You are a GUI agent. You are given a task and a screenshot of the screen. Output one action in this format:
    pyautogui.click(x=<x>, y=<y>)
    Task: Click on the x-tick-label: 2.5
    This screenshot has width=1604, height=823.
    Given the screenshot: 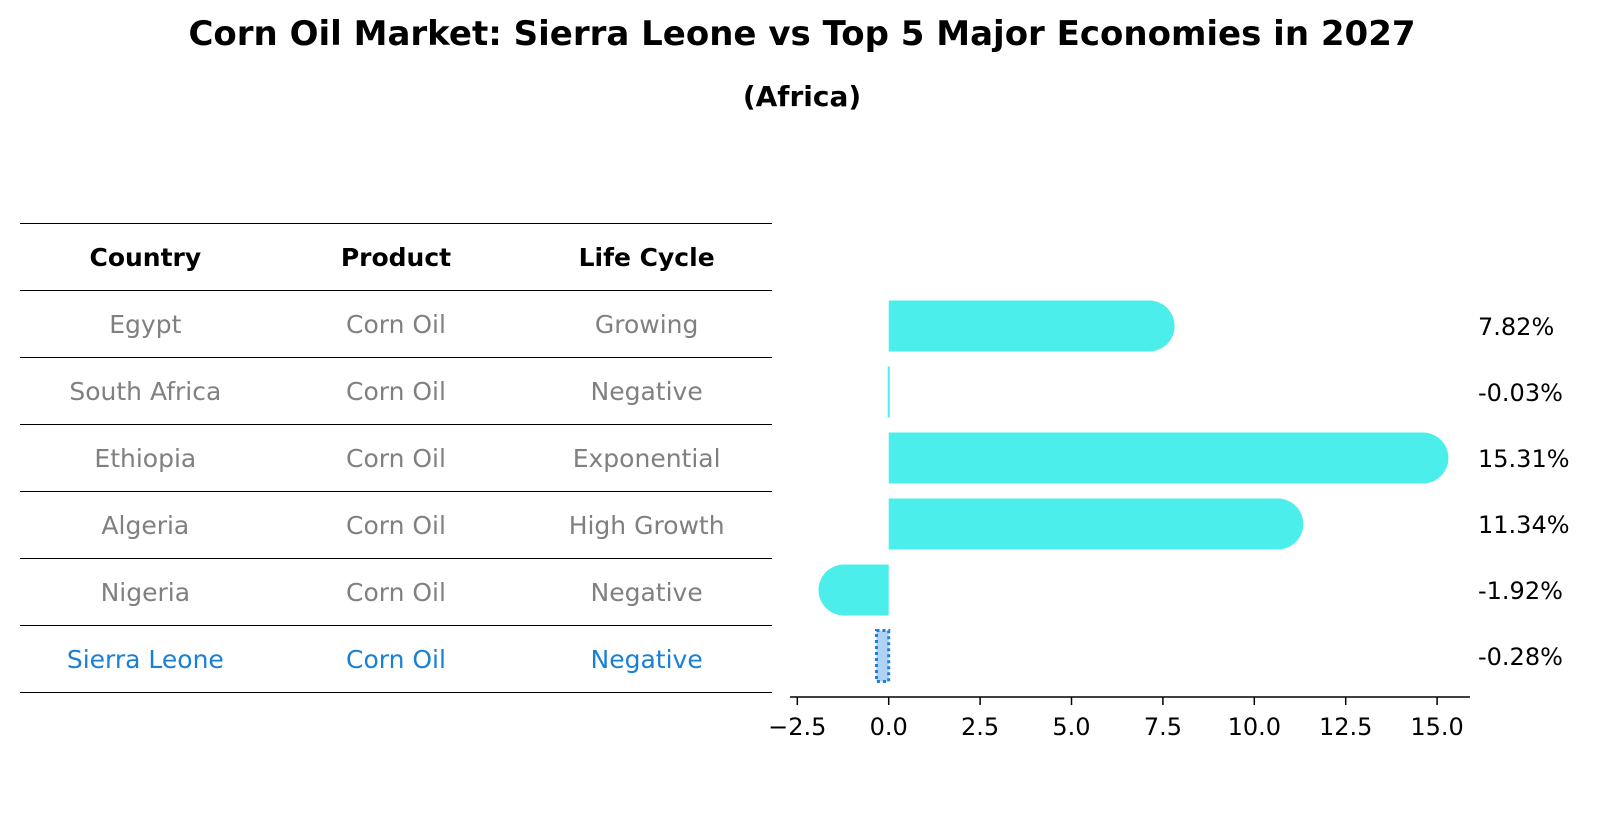 What is the action you would take?
    pyautogui.click(x=980, y=727)
    